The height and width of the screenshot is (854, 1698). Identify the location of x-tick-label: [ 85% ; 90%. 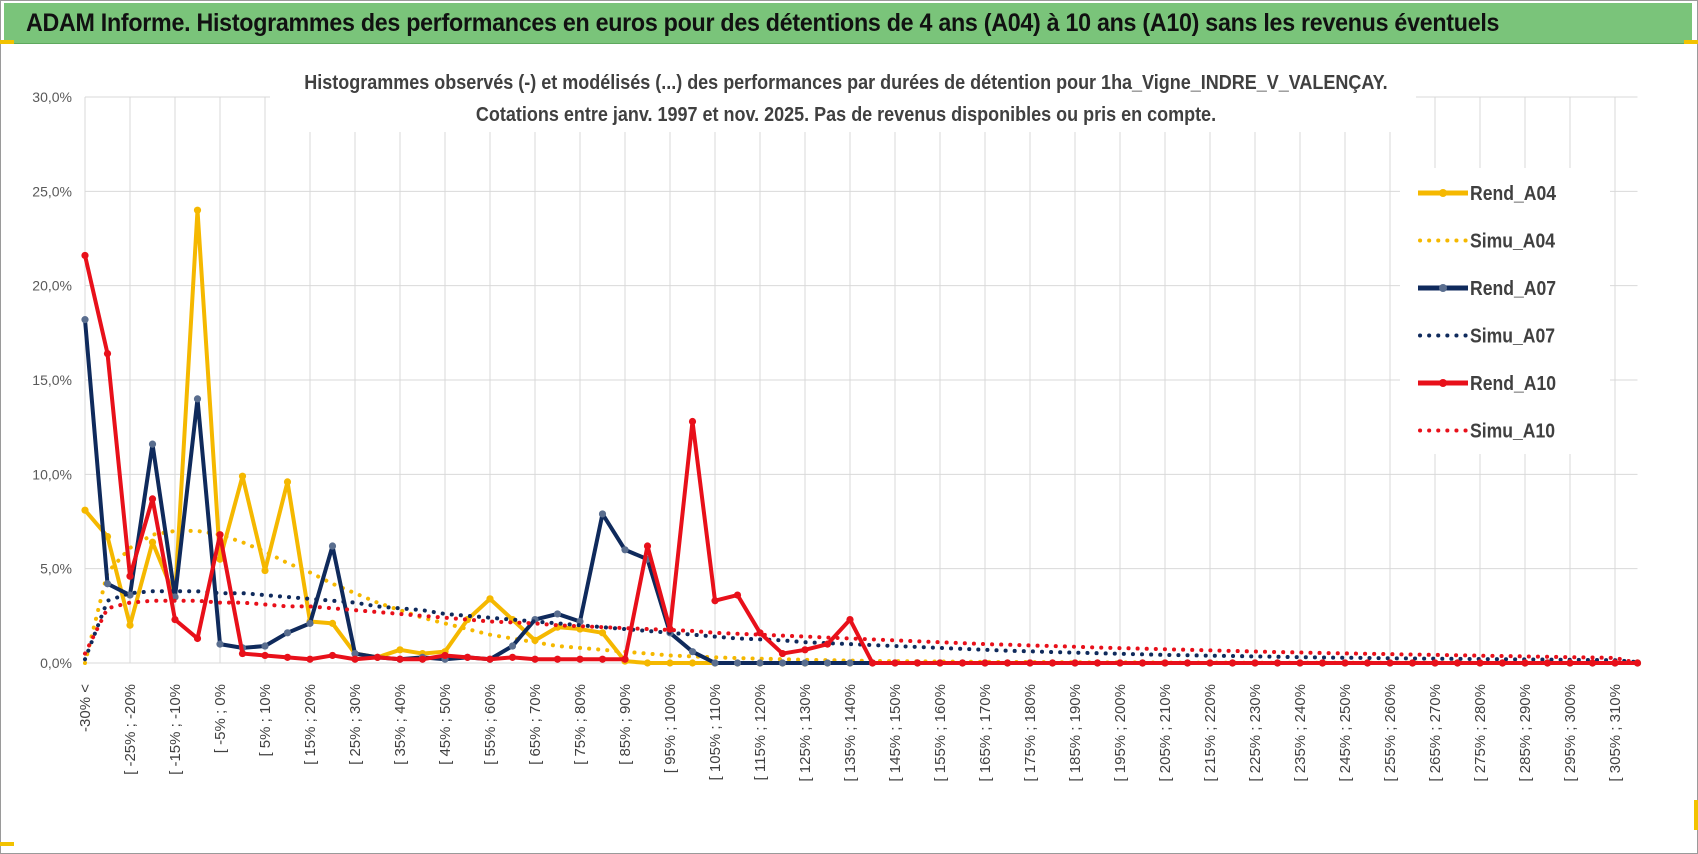
(625, 724).